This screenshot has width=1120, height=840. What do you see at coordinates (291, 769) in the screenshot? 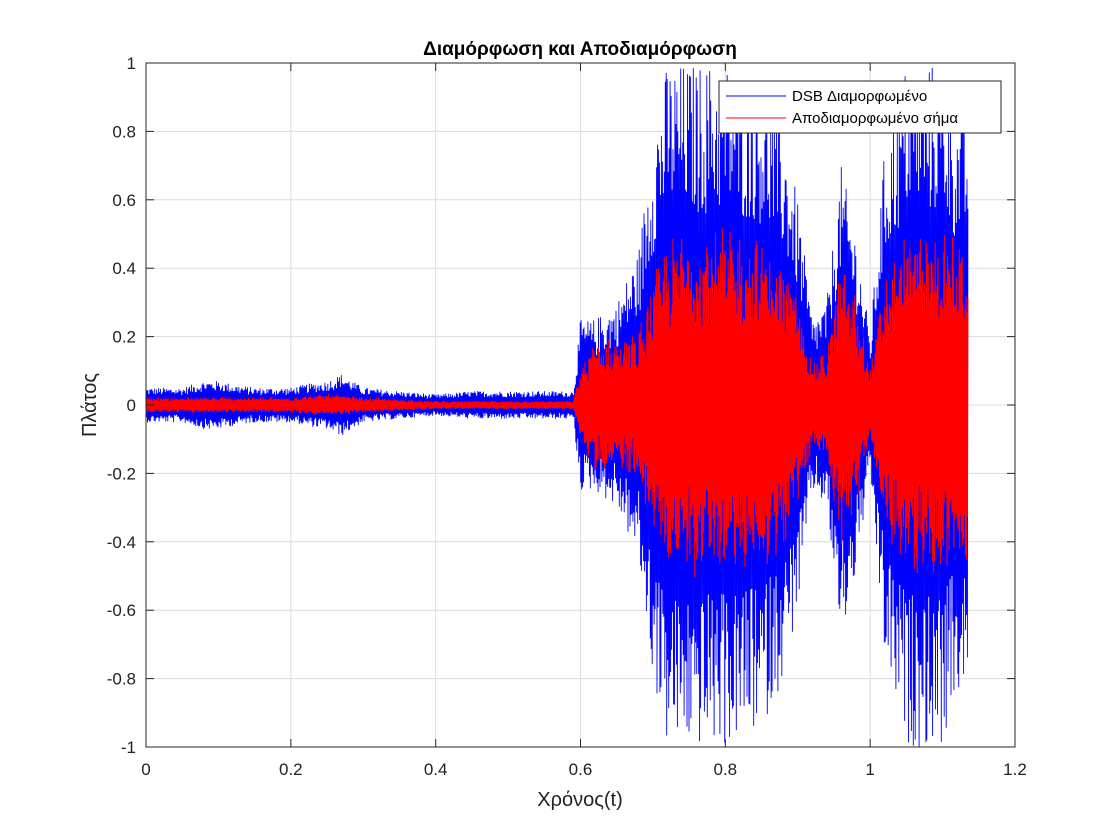
I see `x-tick-label: 0.2` at bounding box center [291, 769].